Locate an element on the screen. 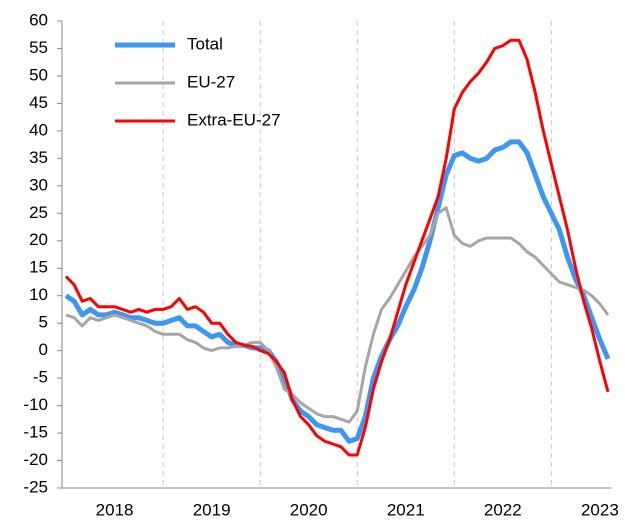  x-tick-label: 2021 is located at coordinates (406, 509).